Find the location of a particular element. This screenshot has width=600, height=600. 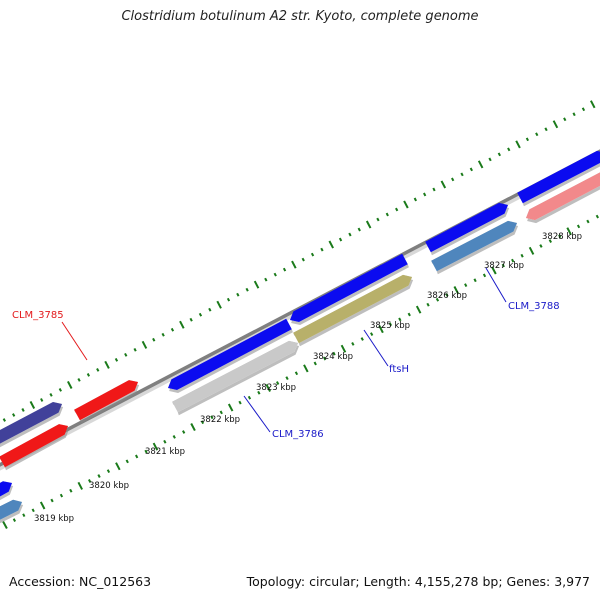

kbp-label: 3827 kbp is located at coordinates (504, 266).